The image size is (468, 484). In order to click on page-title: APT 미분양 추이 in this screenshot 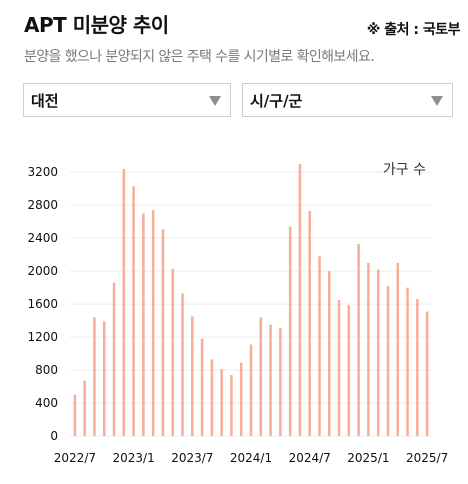, I will do `click(96, 25)`.